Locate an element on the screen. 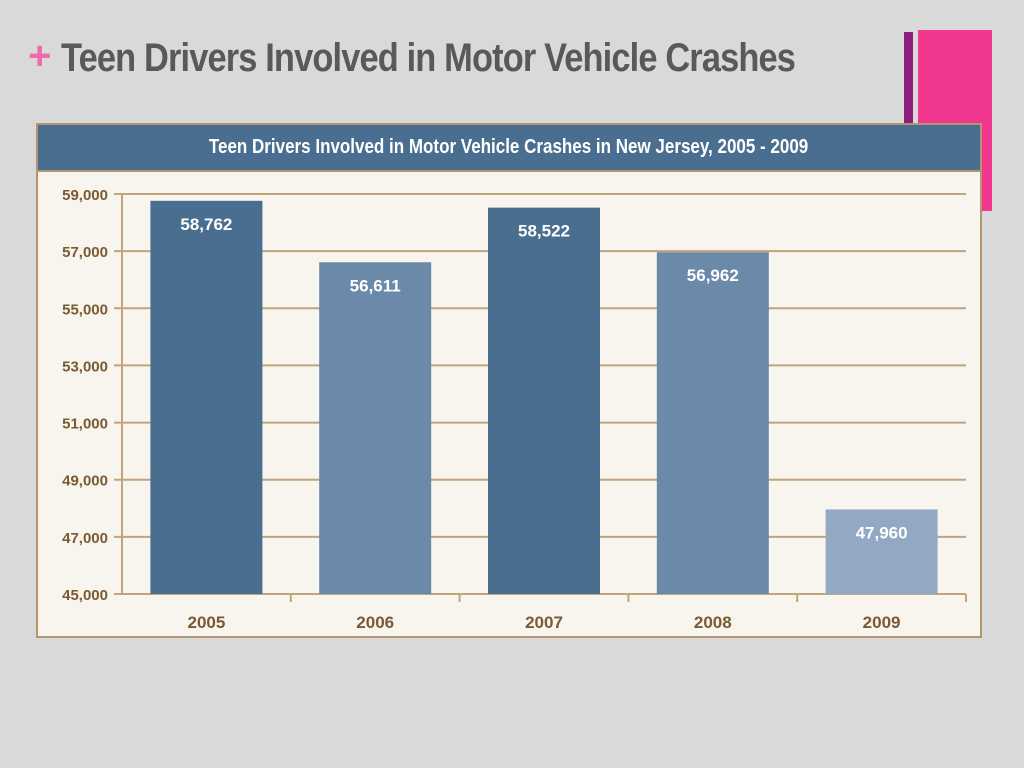 Image resolution: width=1024 pixels, height=768 pixels. y-tick-label: 49,000 is located at coordinates (85, 481).